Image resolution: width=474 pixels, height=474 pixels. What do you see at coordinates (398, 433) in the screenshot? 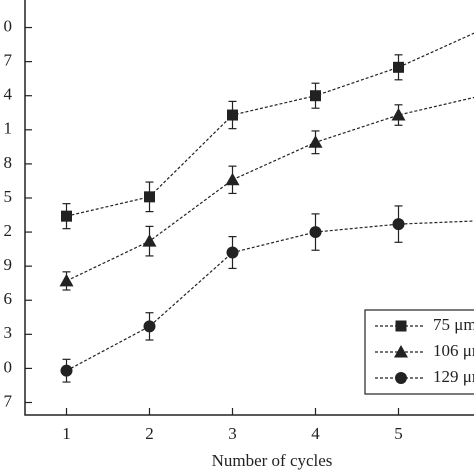
I see `x-tick-label: 5` at bounding box center [398, 433].